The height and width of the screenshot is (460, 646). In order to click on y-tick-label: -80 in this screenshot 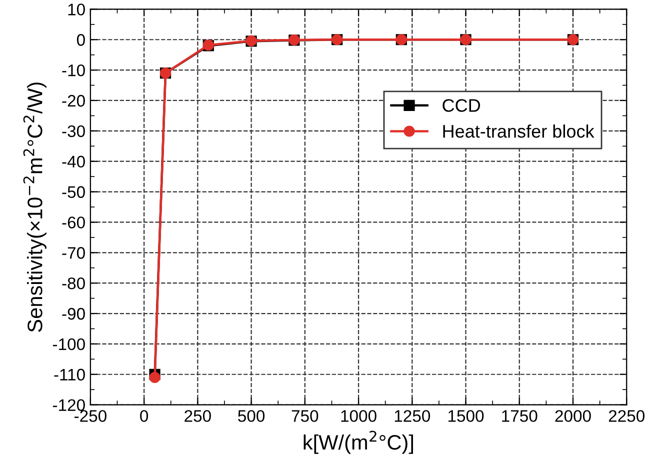, I will do `click(73, 283)`.